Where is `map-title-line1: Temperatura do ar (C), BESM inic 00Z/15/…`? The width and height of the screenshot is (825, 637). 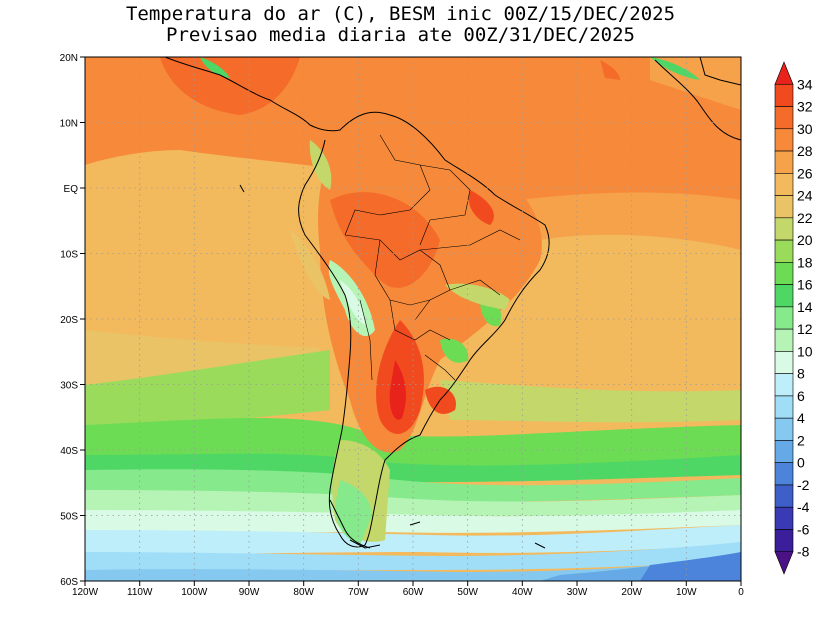
map-title-line1: Temperatura do ar (C), BESM inic 00Z/15/… is located at coordinates (400, 14).